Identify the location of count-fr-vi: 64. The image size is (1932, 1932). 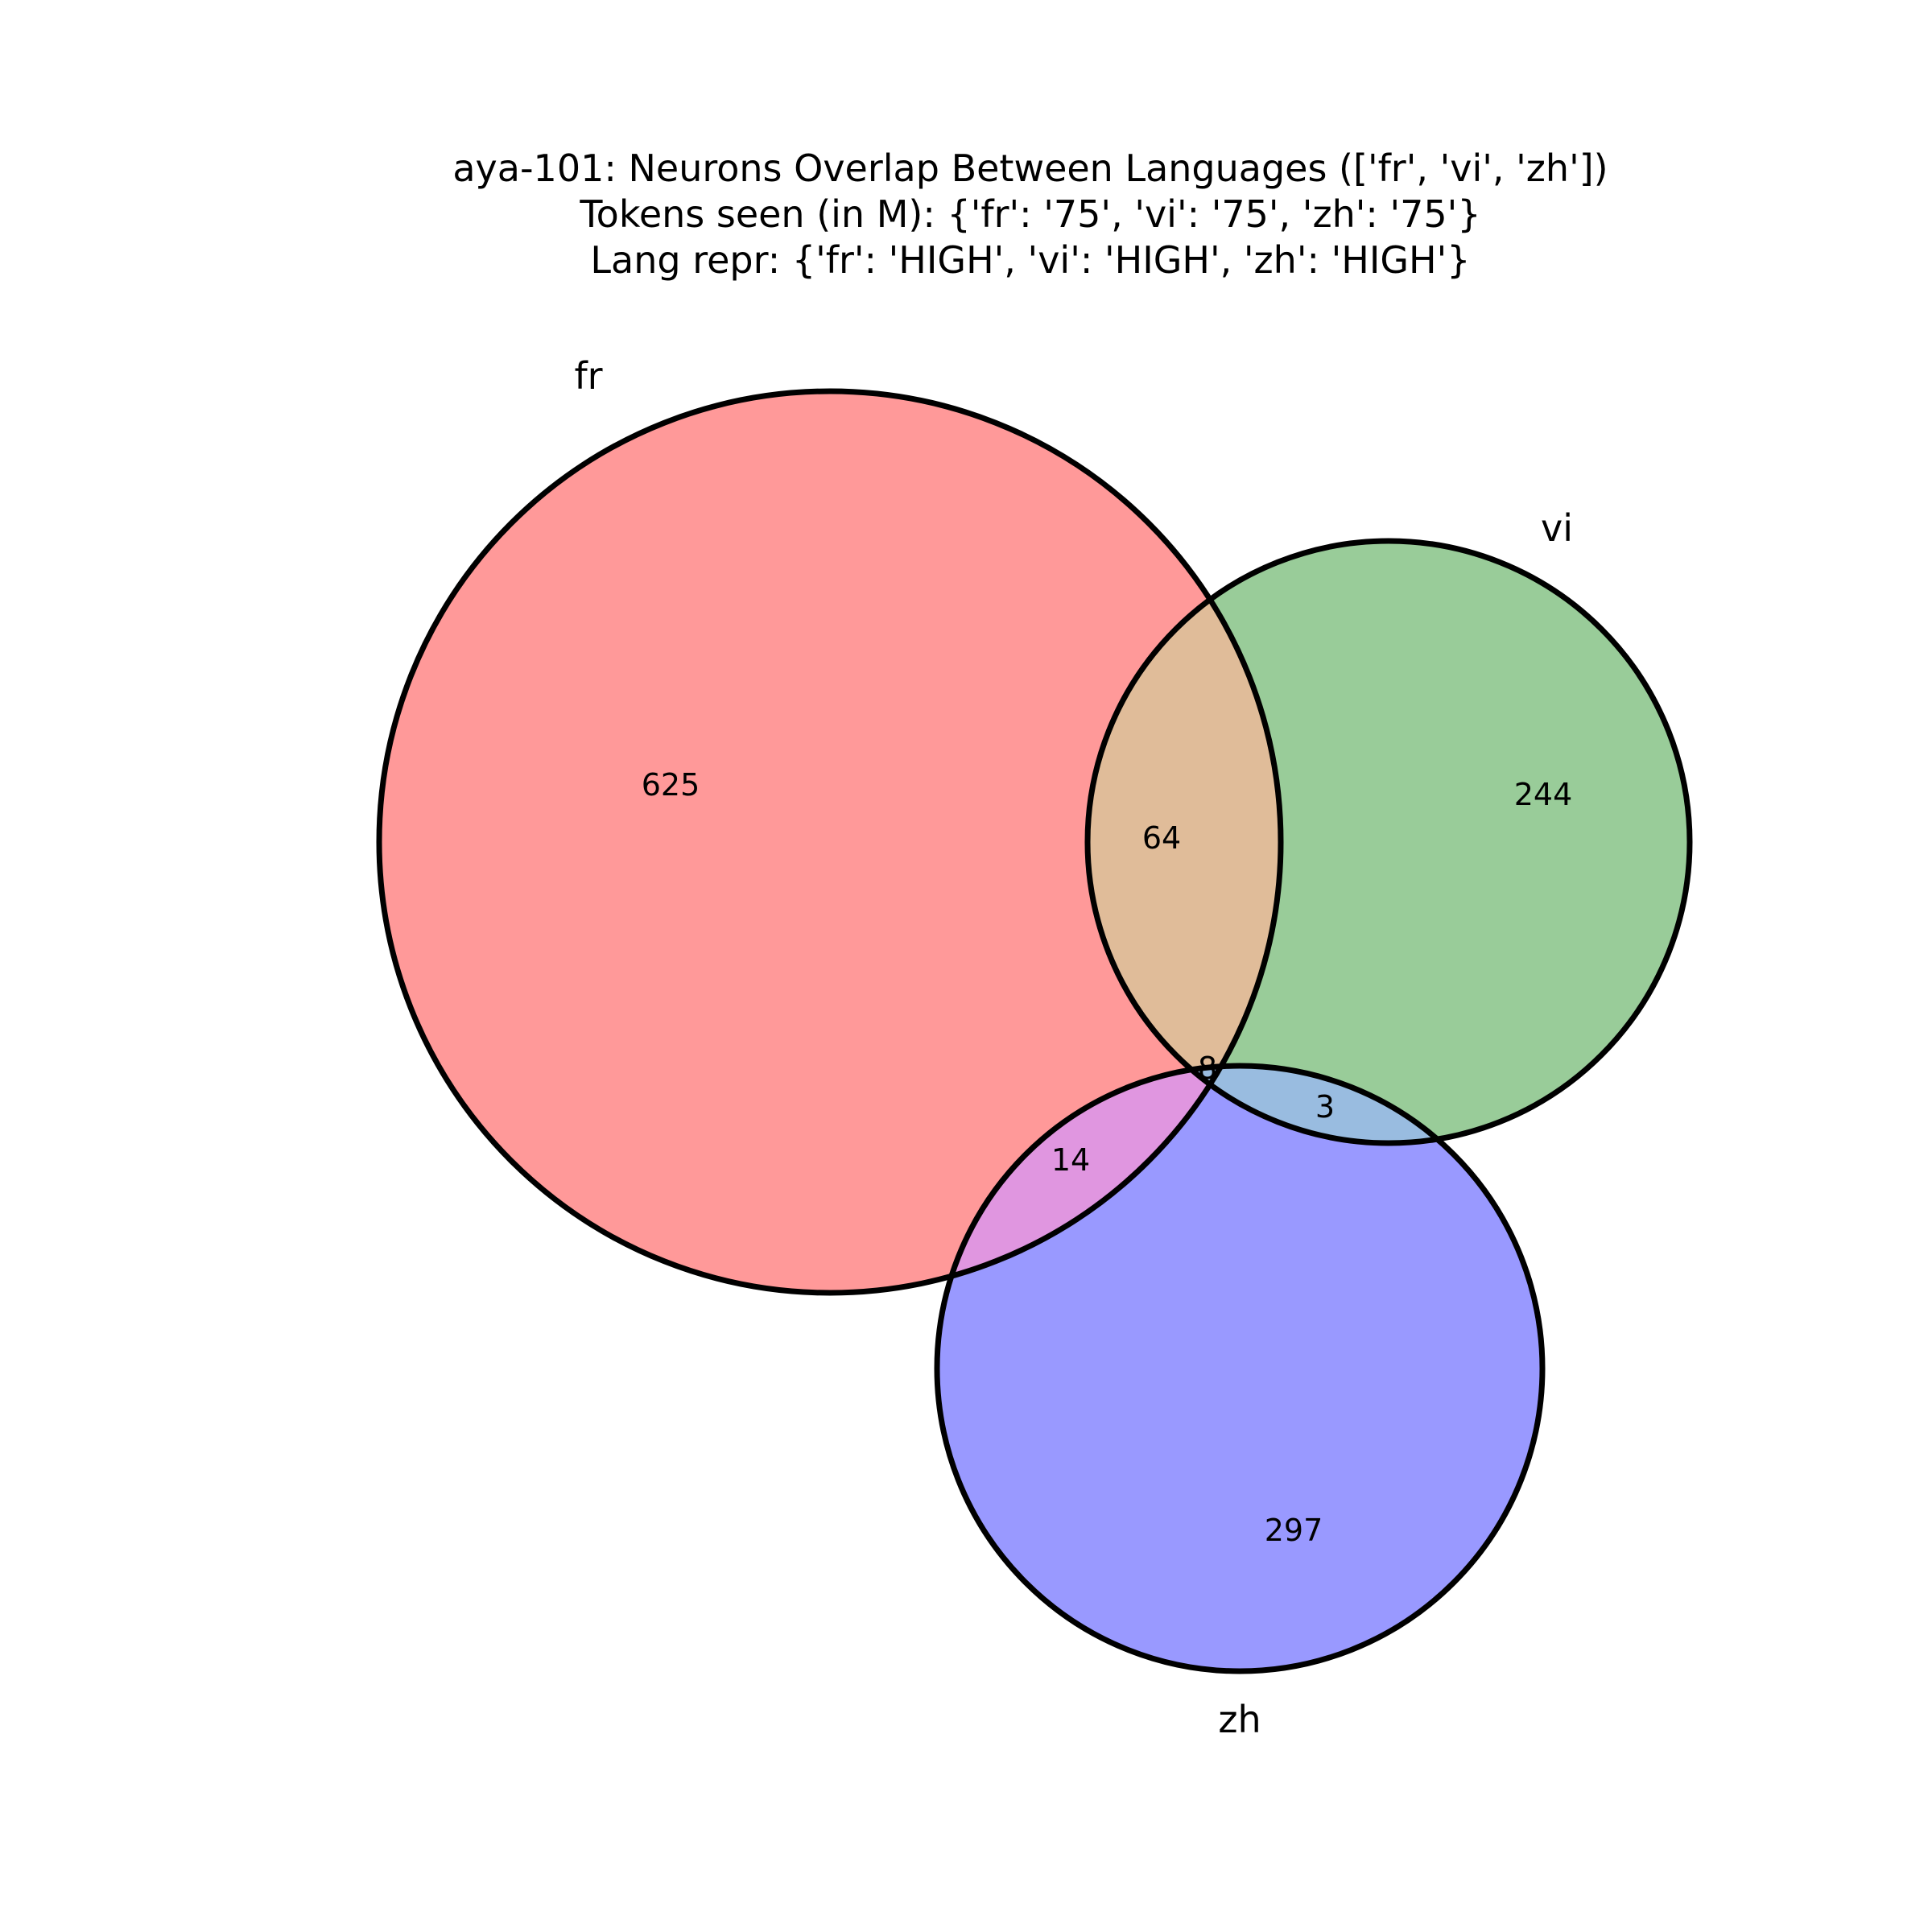
(1161, 838).